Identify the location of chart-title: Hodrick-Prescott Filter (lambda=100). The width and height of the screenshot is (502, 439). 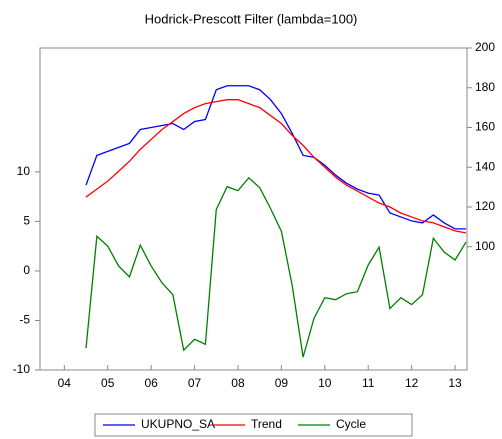
(251, 18).